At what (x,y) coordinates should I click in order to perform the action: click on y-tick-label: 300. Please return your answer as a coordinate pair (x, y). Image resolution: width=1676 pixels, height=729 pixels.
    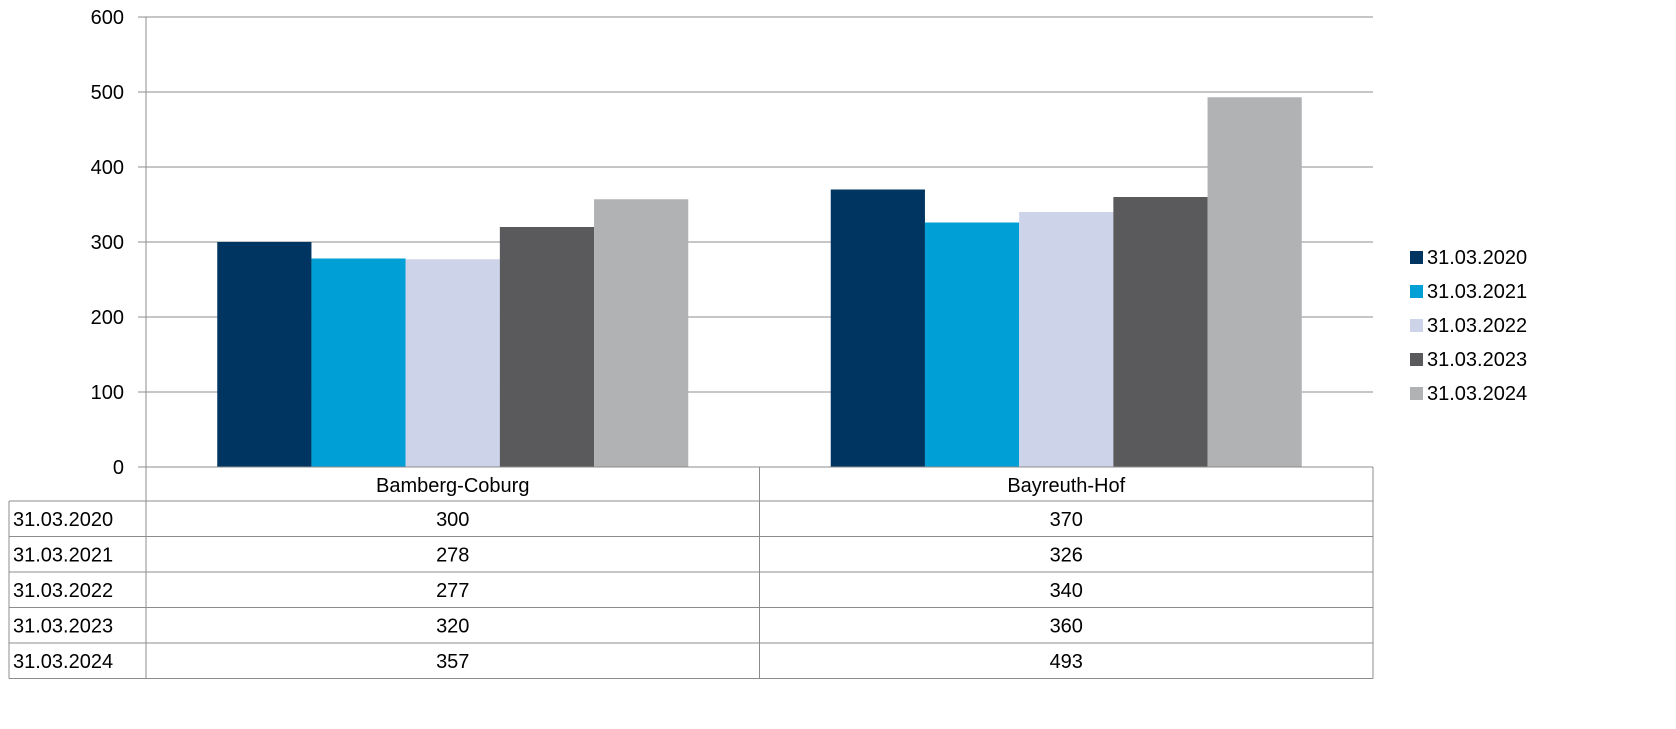
    Looking at the image, I should click on (107, 243).